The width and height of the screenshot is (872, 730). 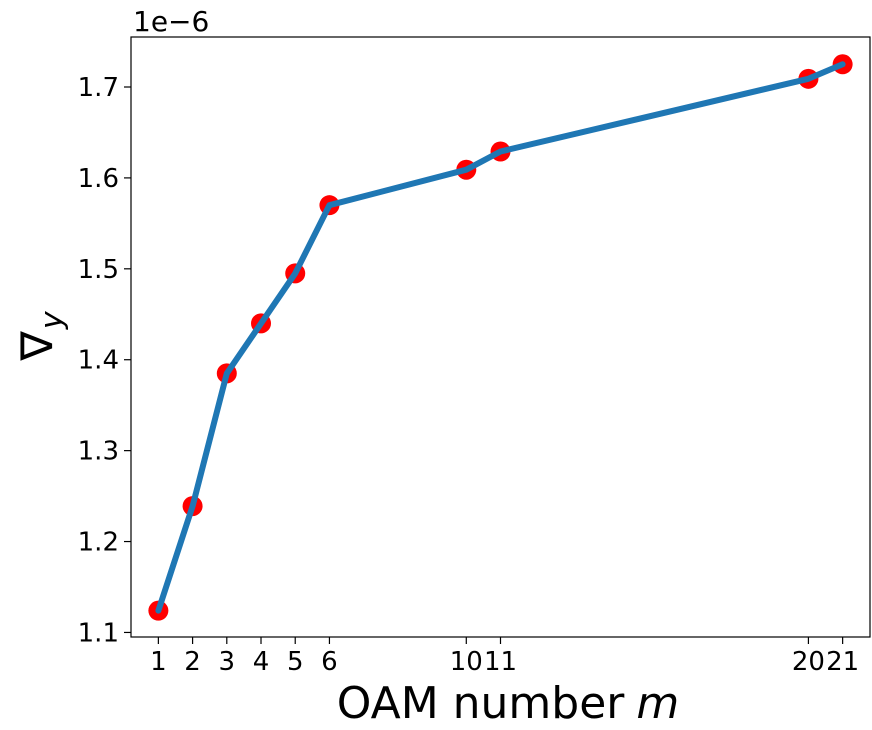 I want to click on y-axis: 1.1 1.2 1.3 1.4 1.5 1.6 1.7, so click(x=104, y=360).